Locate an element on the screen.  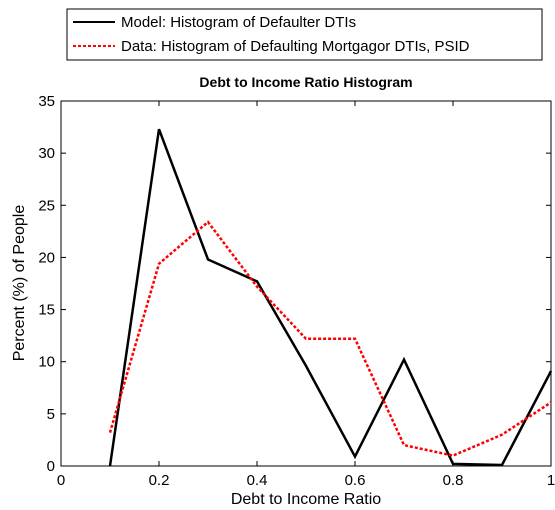
y-tick-label: 0 is located at coordinates (51, 466).